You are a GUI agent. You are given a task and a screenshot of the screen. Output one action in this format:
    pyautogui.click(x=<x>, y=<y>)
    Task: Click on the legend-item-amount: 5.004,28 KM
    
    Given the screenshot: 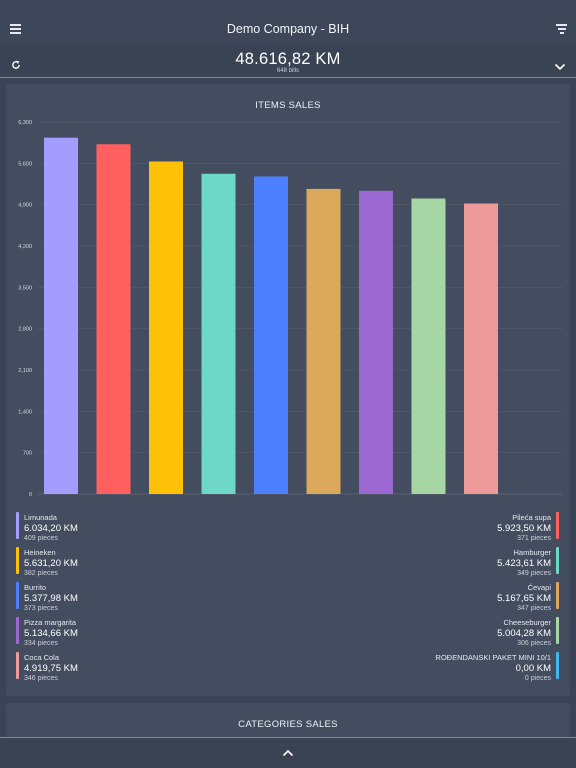 What is the action you would take?
    pyautogui.click(x=524, y=633)
    